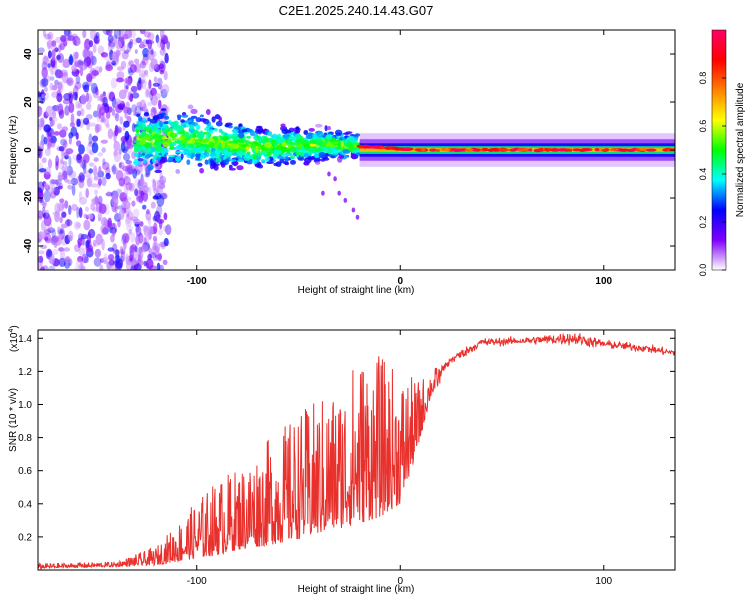  What do you see at coordinates (25, 438) in the screenshot?
I see `y-tick-label: 0.8` at bounding box center [25, 438].